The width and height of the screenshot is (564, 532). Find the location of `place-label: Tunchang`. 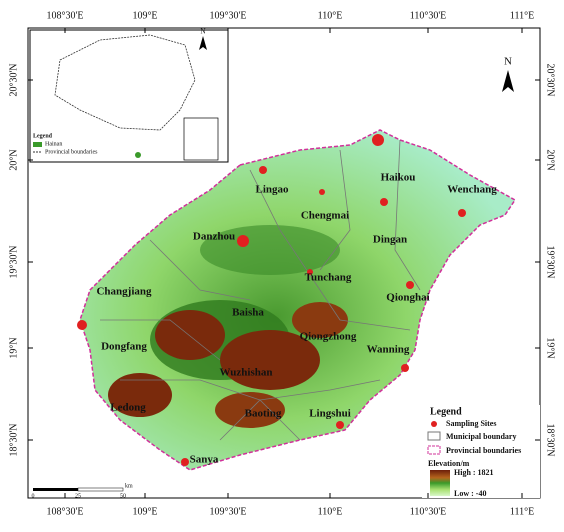

place-label: Tunchang is located at coordinates (328, 278).